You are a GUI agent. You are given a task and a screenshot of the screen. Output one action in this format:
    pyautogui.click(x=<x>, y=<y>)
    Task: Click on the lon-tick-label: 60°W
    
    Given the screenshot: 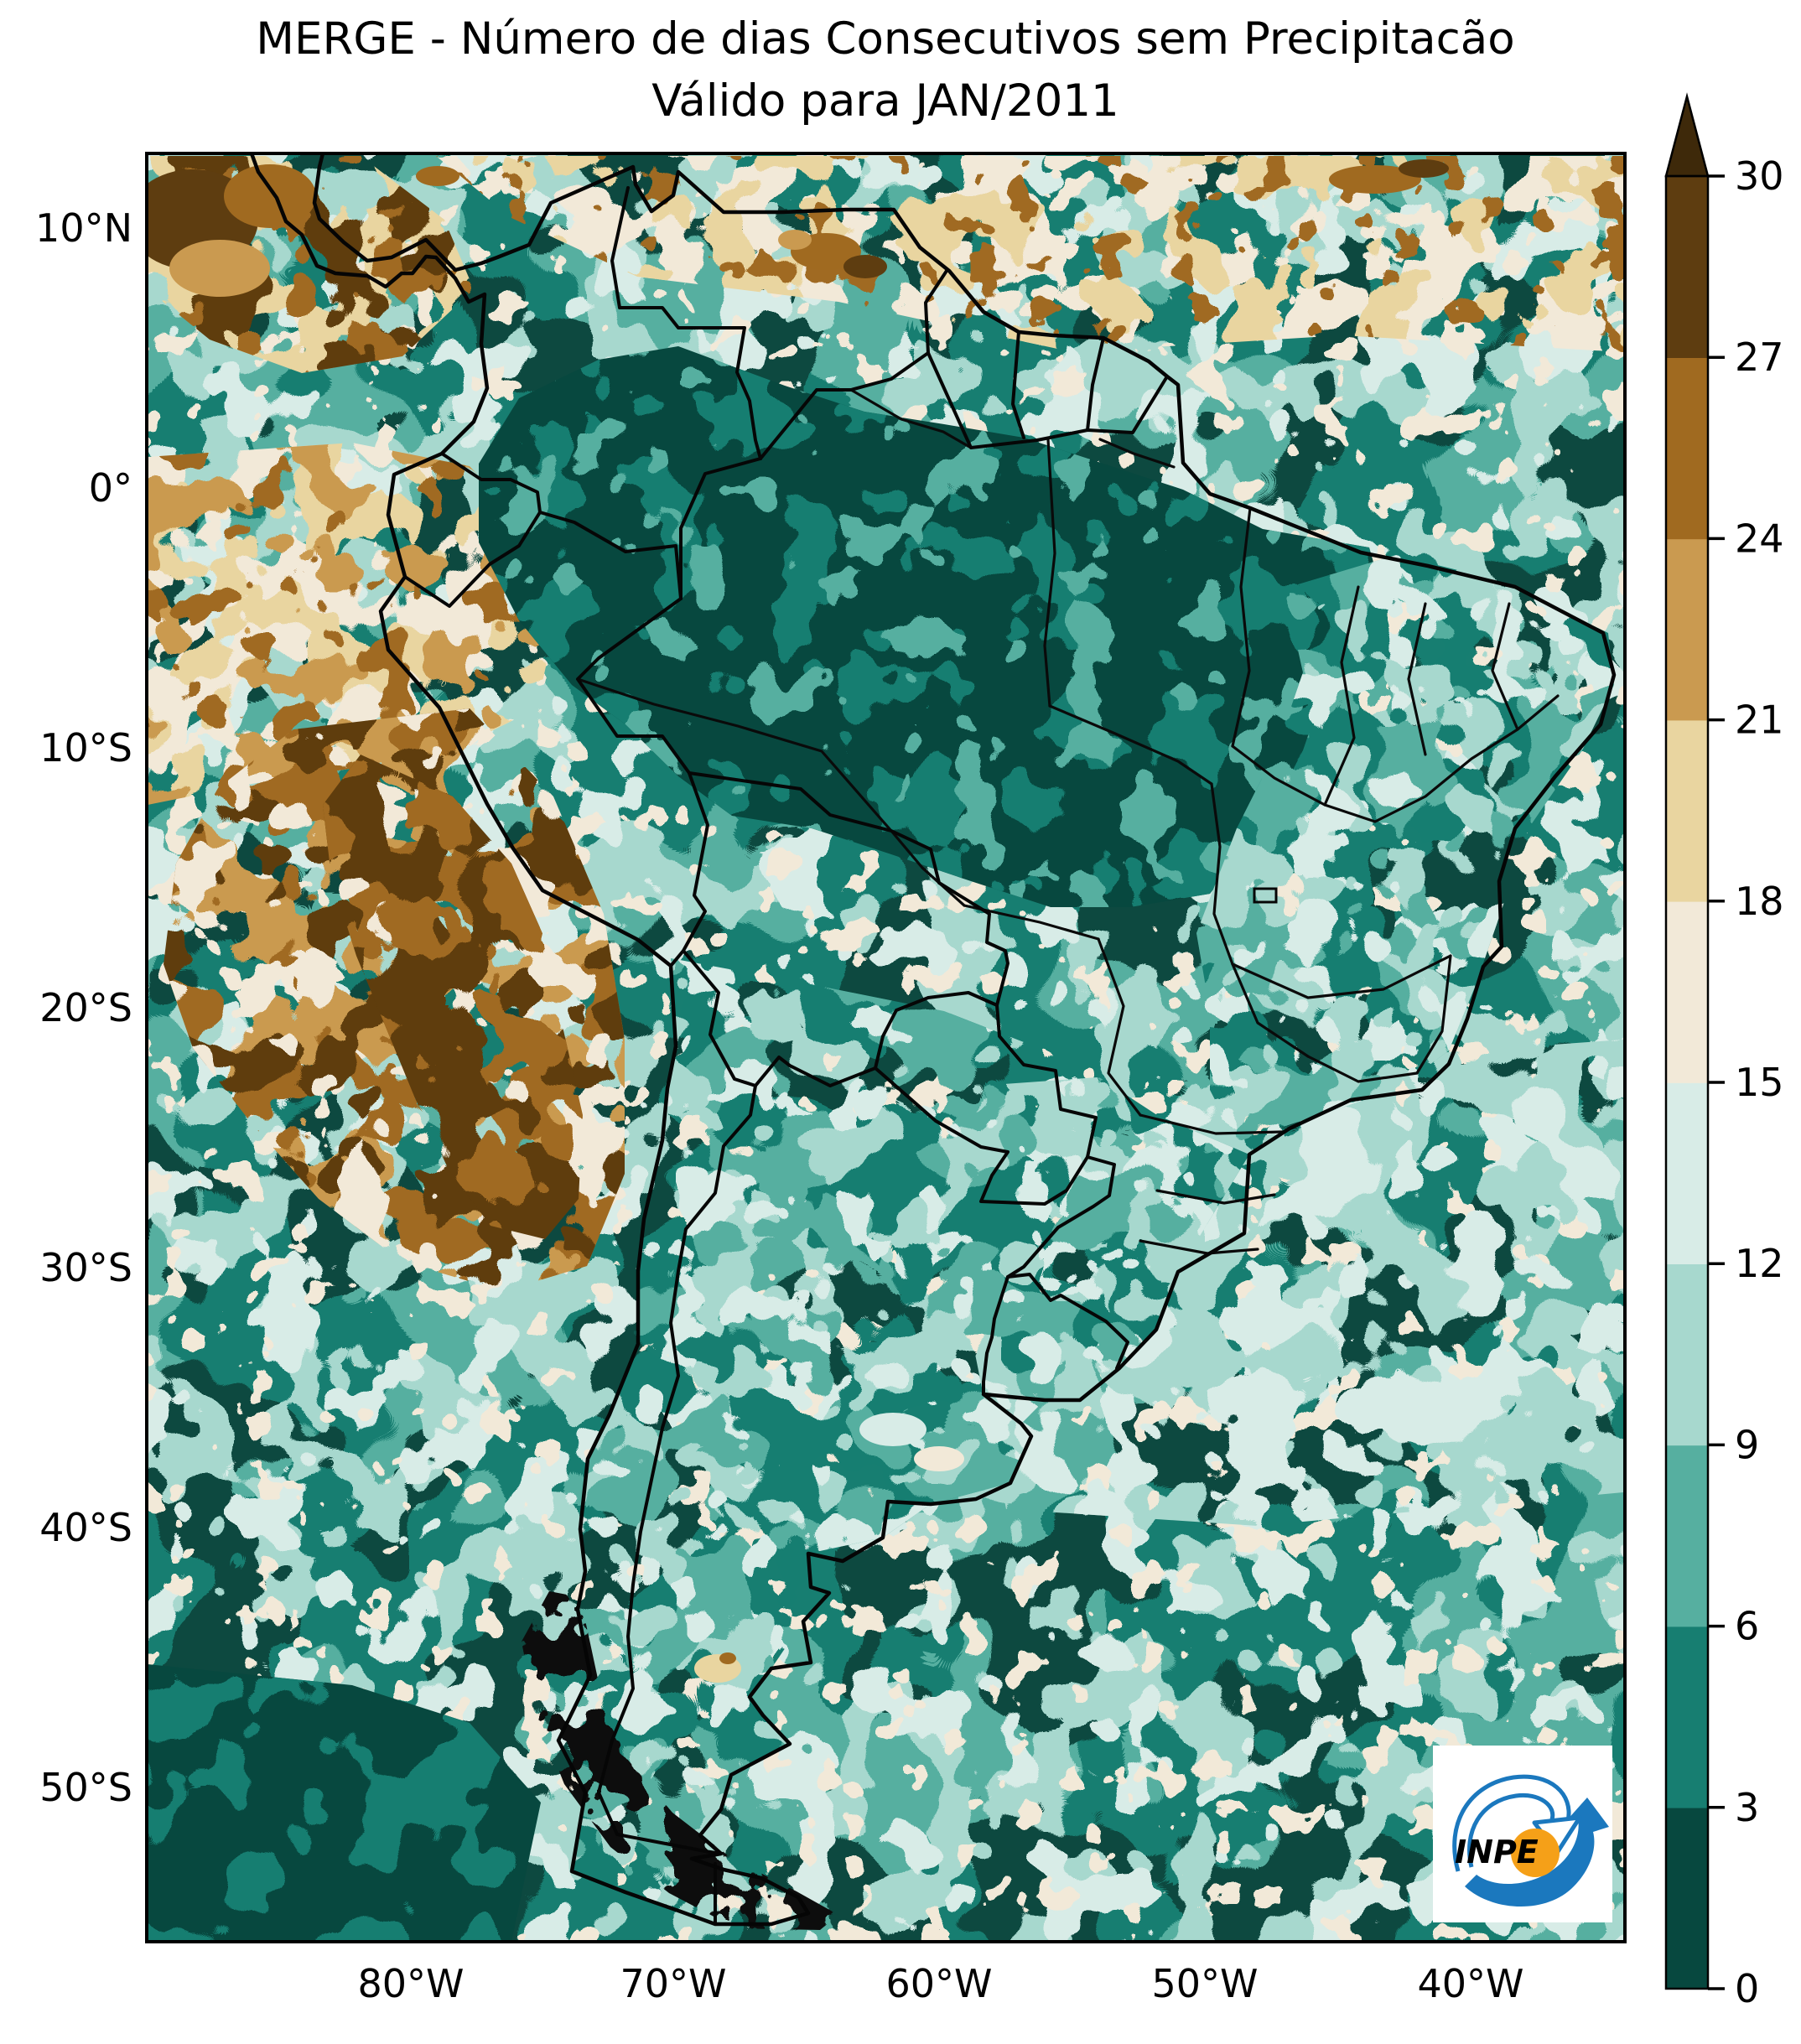 What is the action you would take?
    pyautogui.click(x=938, y=1983)
    